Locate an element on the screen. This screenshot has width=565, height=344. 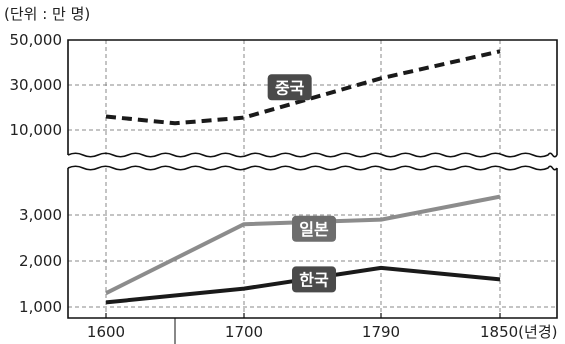
y-tick-label: 10,000 is located at coordinates (36, 130).